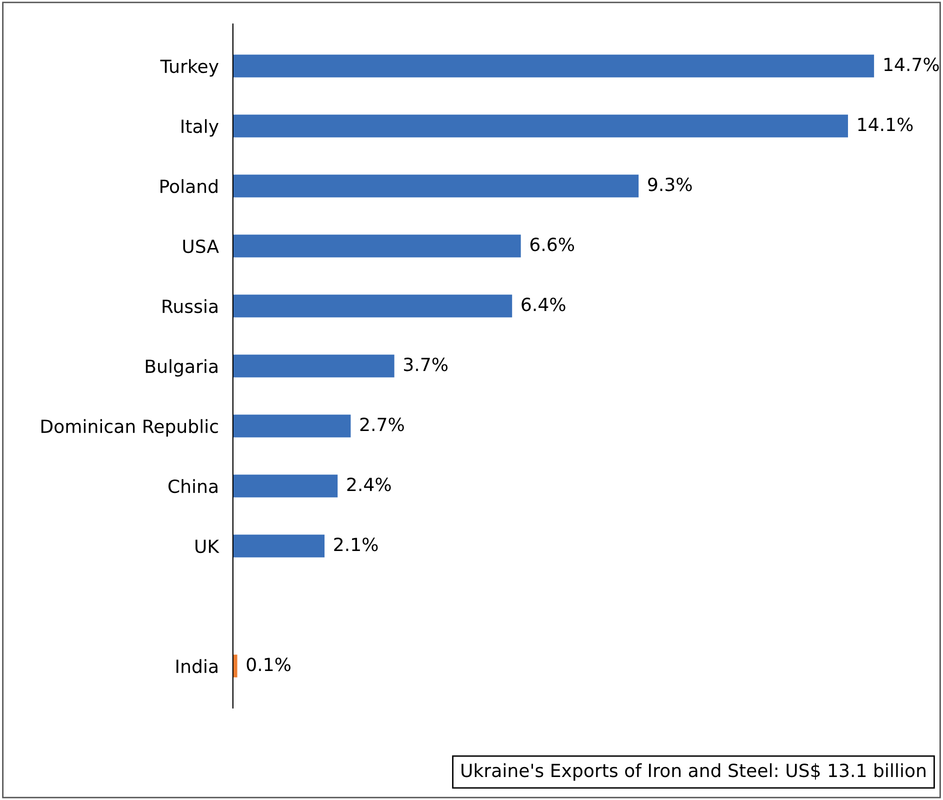 The image size is (943, 800). Describe the element at coordinates (129, 428) in the screenshot. I see `y-tick-label: Dominican Republic` at that location.